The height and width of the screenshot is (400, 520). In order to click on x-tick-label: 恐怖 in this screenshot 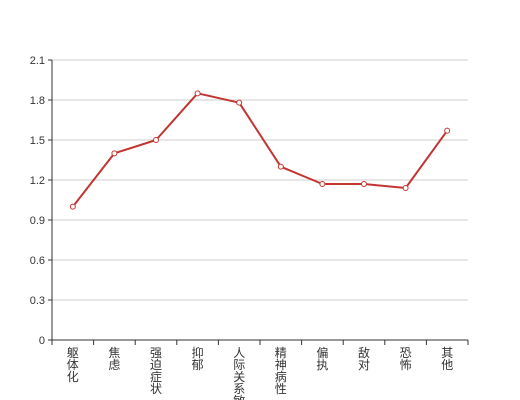, I will do `click(406, 359)`.